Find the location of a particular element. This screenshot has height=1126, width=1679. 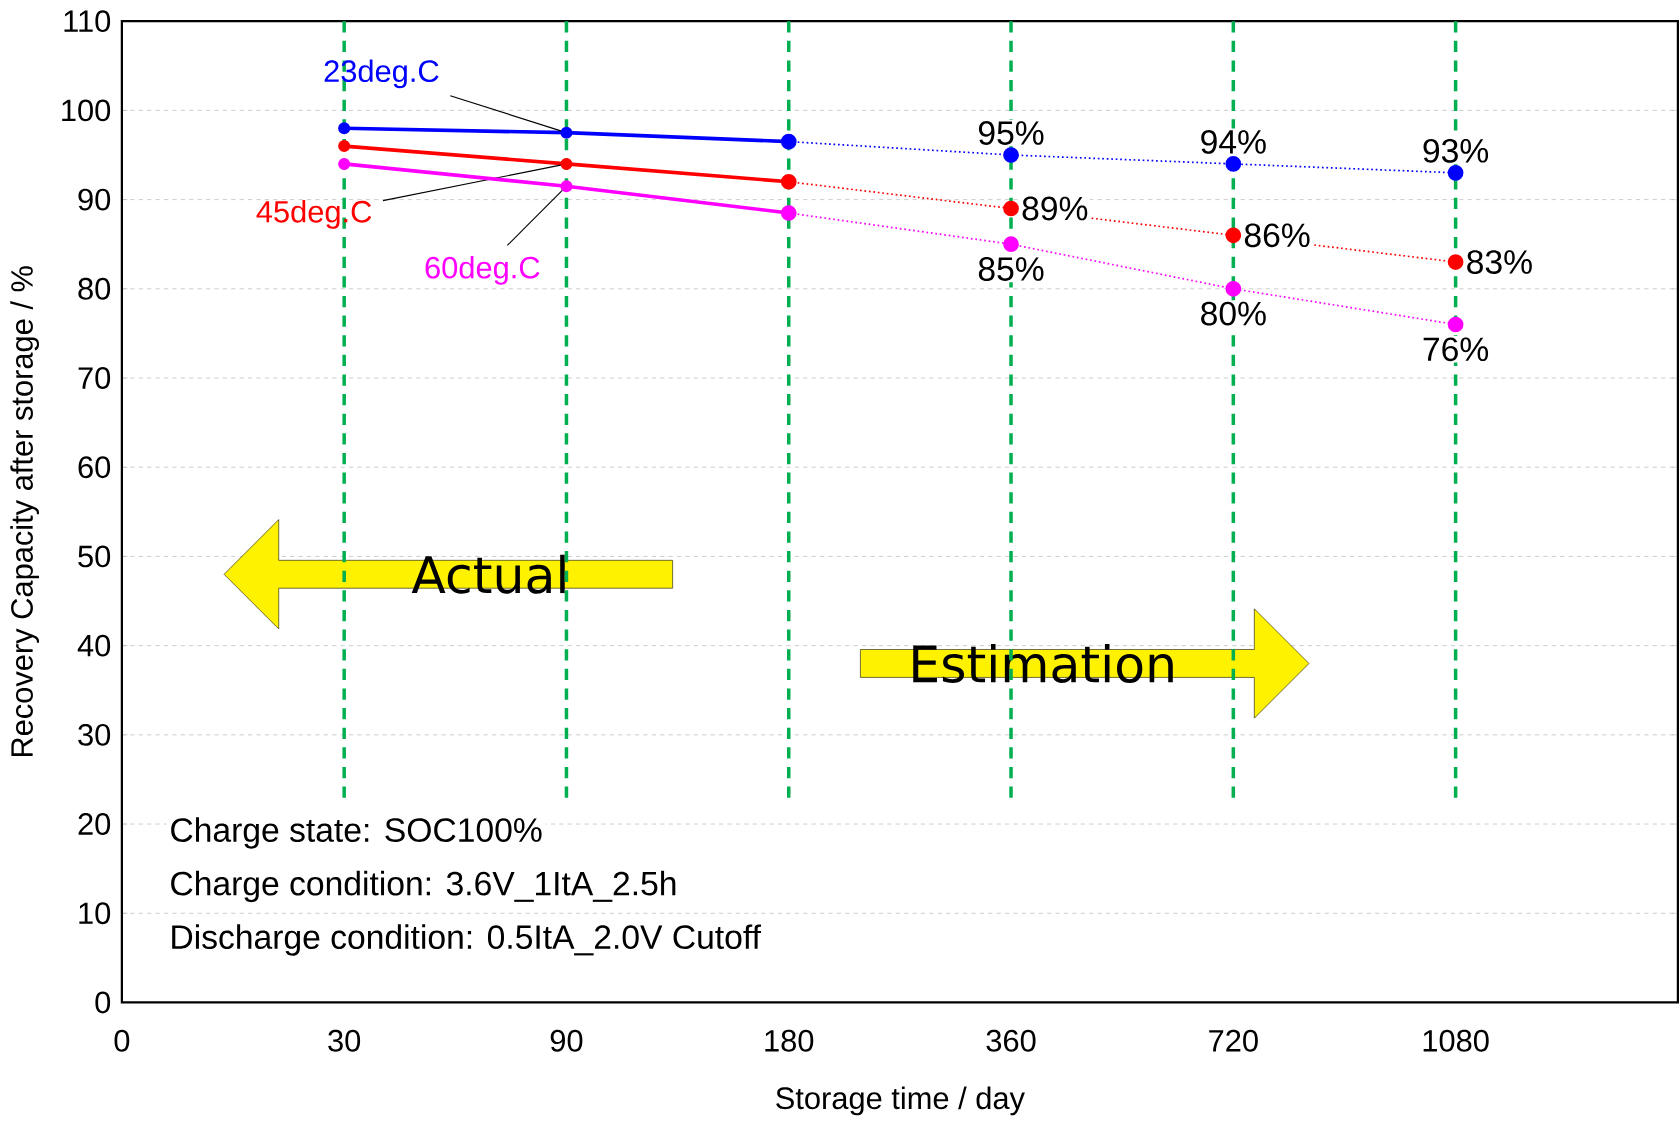

y-tick-label: 40 is located at coordinates (94, 645).